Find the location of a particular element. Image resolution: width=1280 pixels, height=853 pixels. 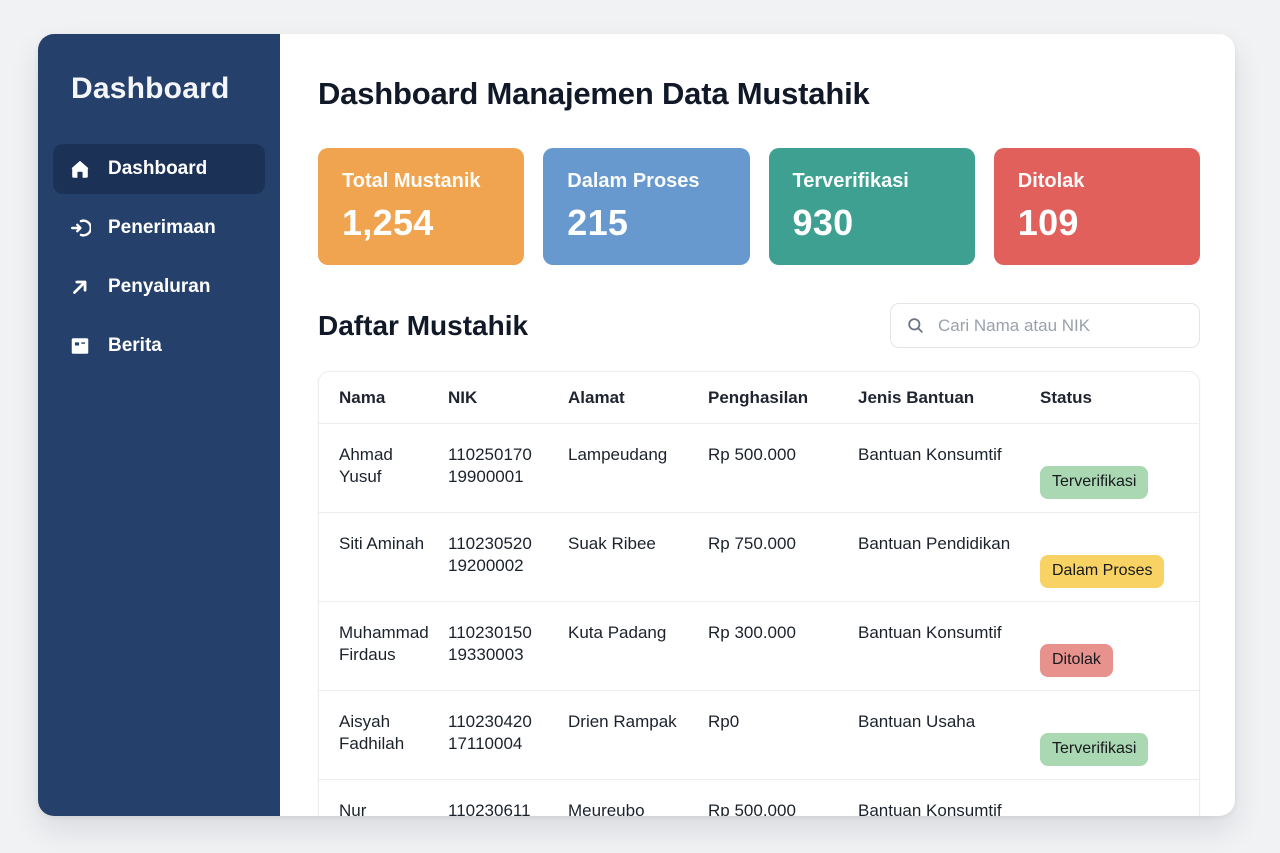

cell-penghasilan: Rp0 is located at coordinates (783, 735).